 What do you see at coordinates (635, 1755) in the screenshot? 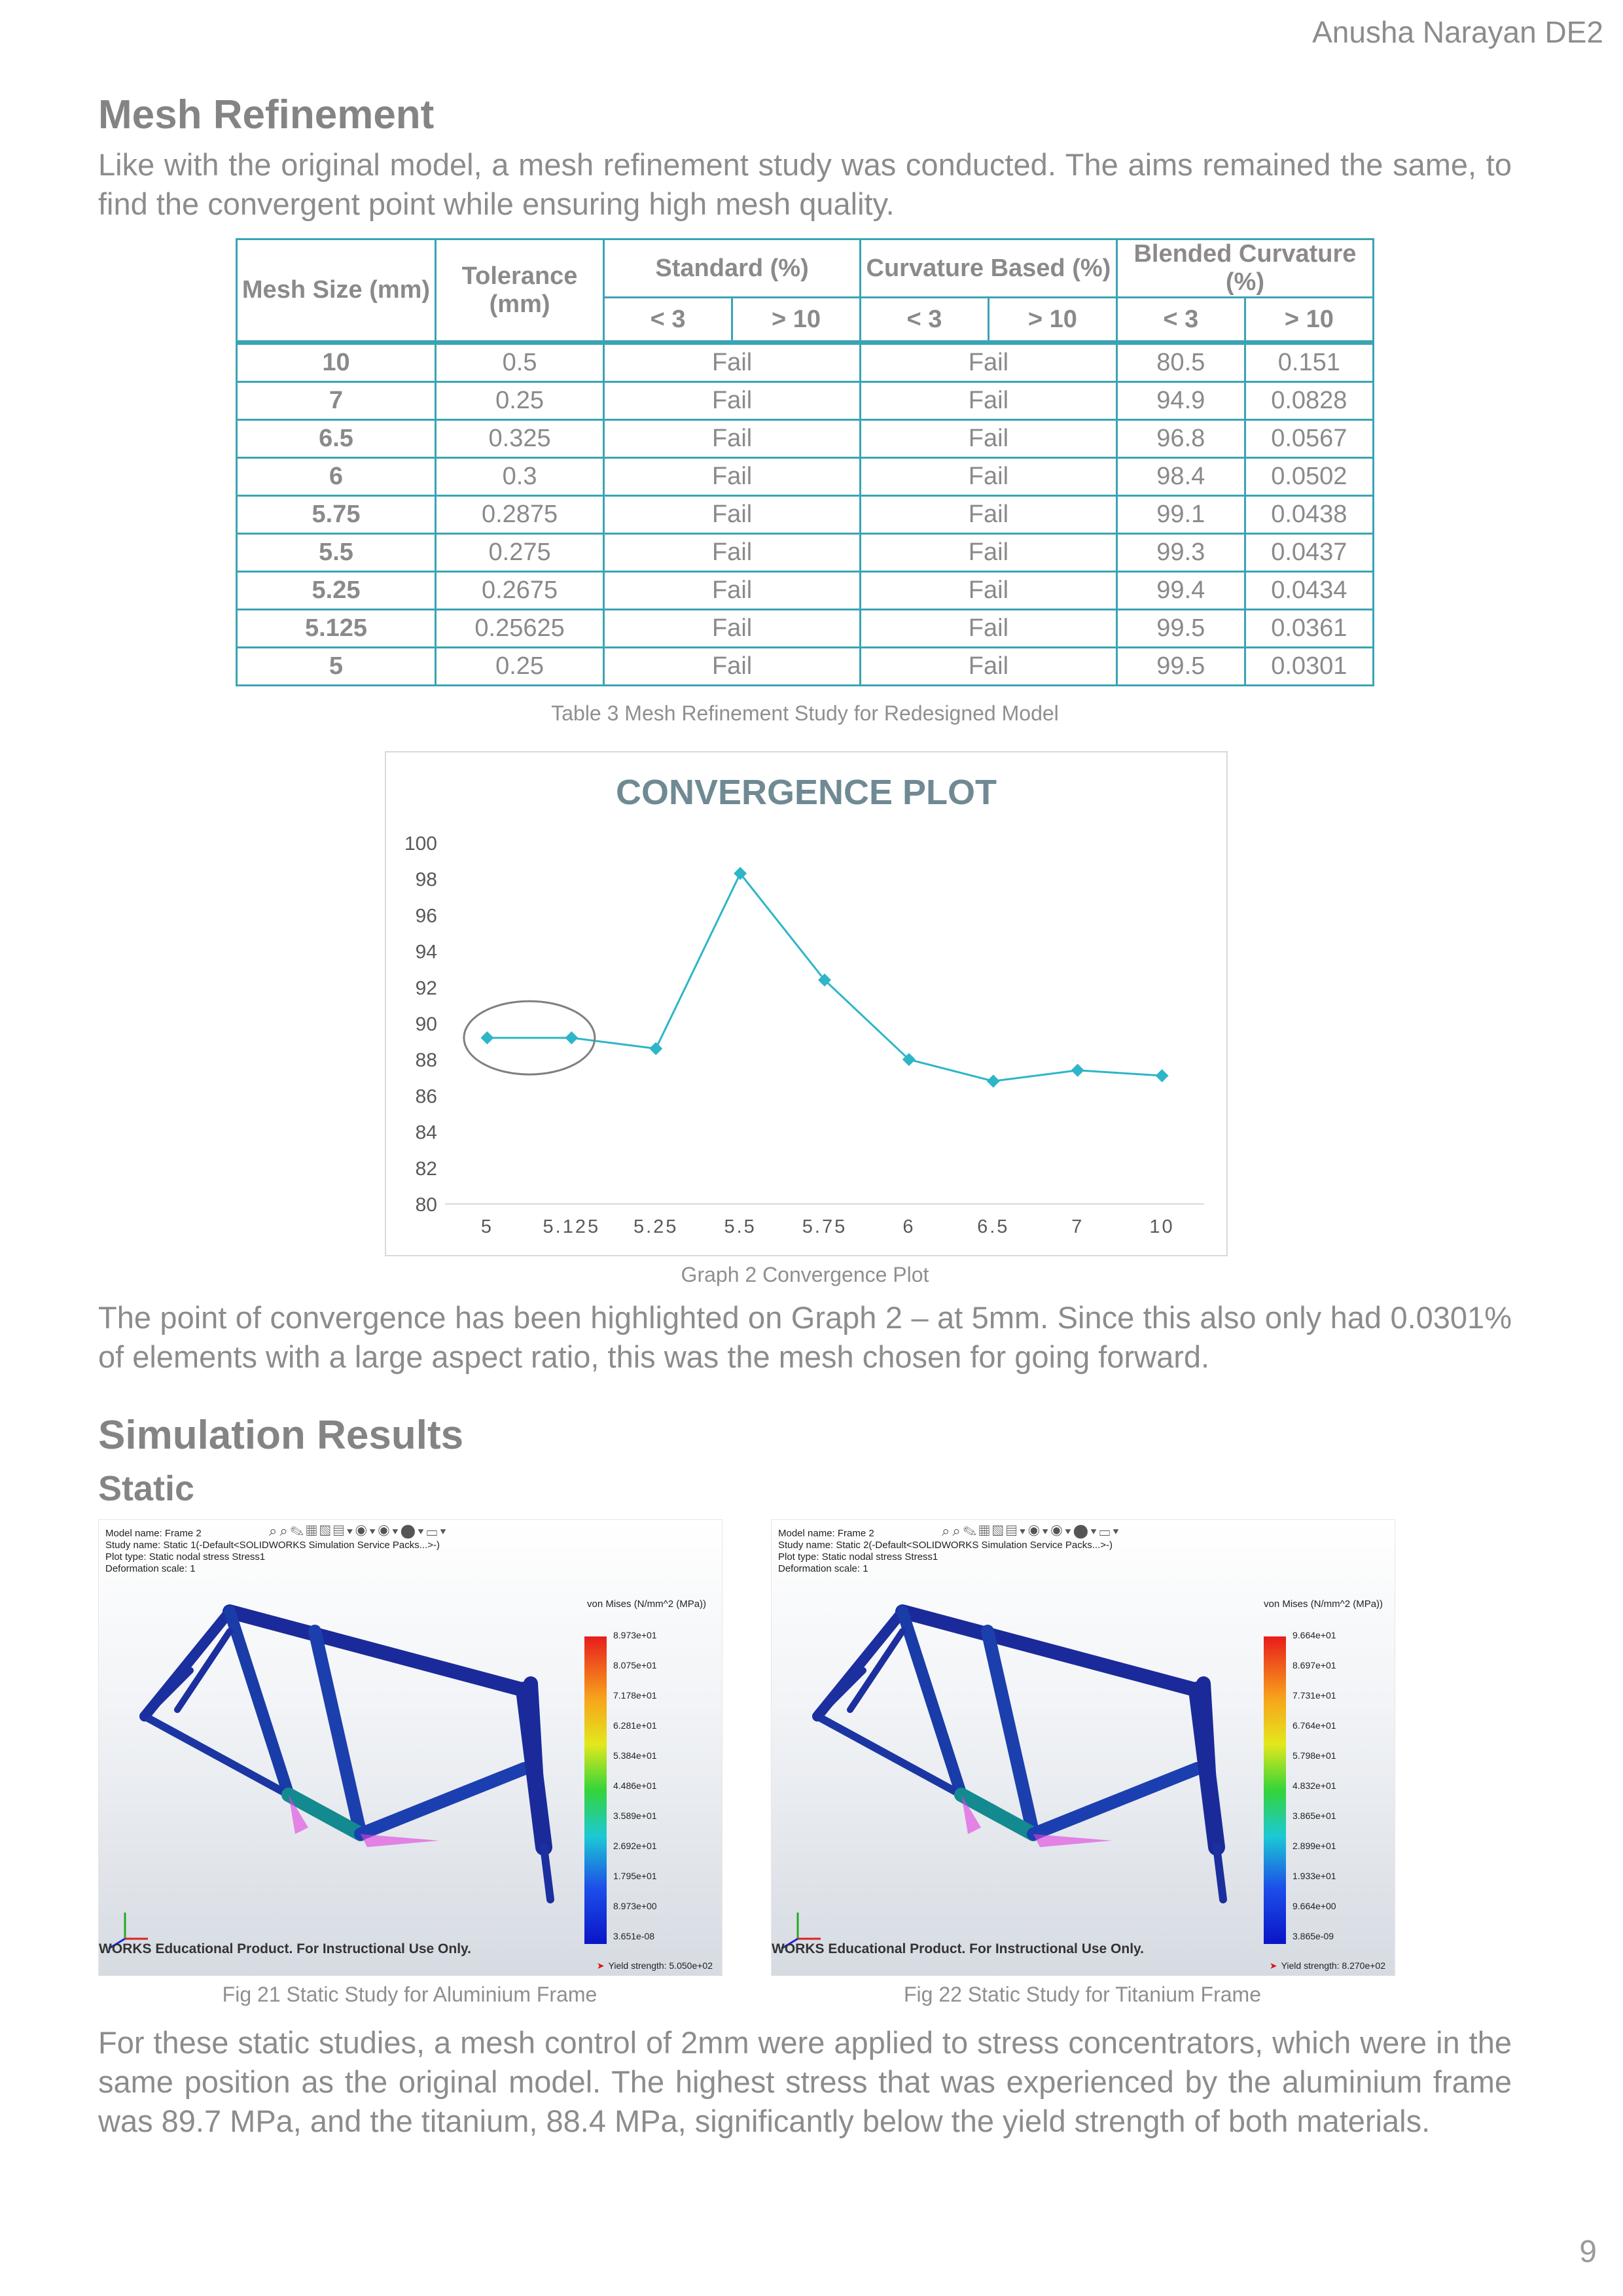
I see `color-scale-tick: 5.384e+01` at bounding box center [635, 1755].